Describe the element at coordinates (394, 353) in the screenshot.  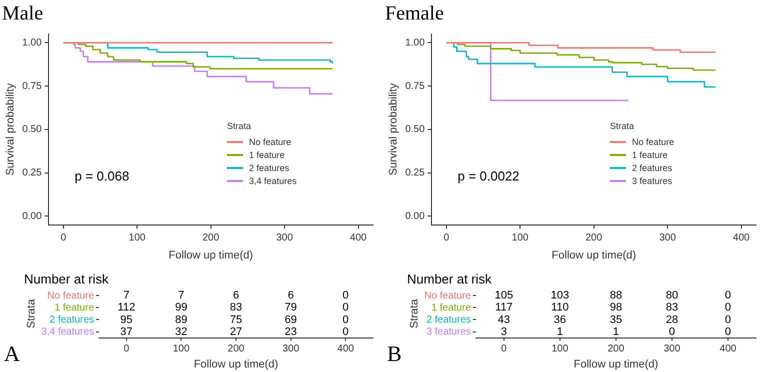
I see `text: B` at that location.